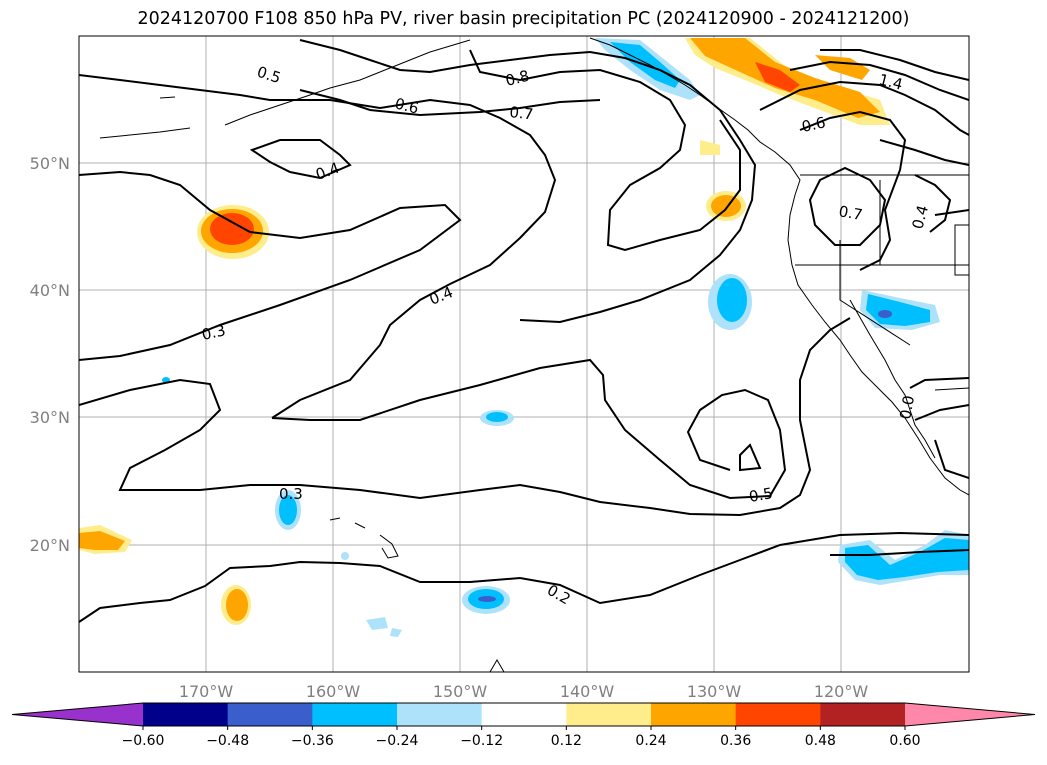  I want to click on pv-contour-small, so click(750, 457).